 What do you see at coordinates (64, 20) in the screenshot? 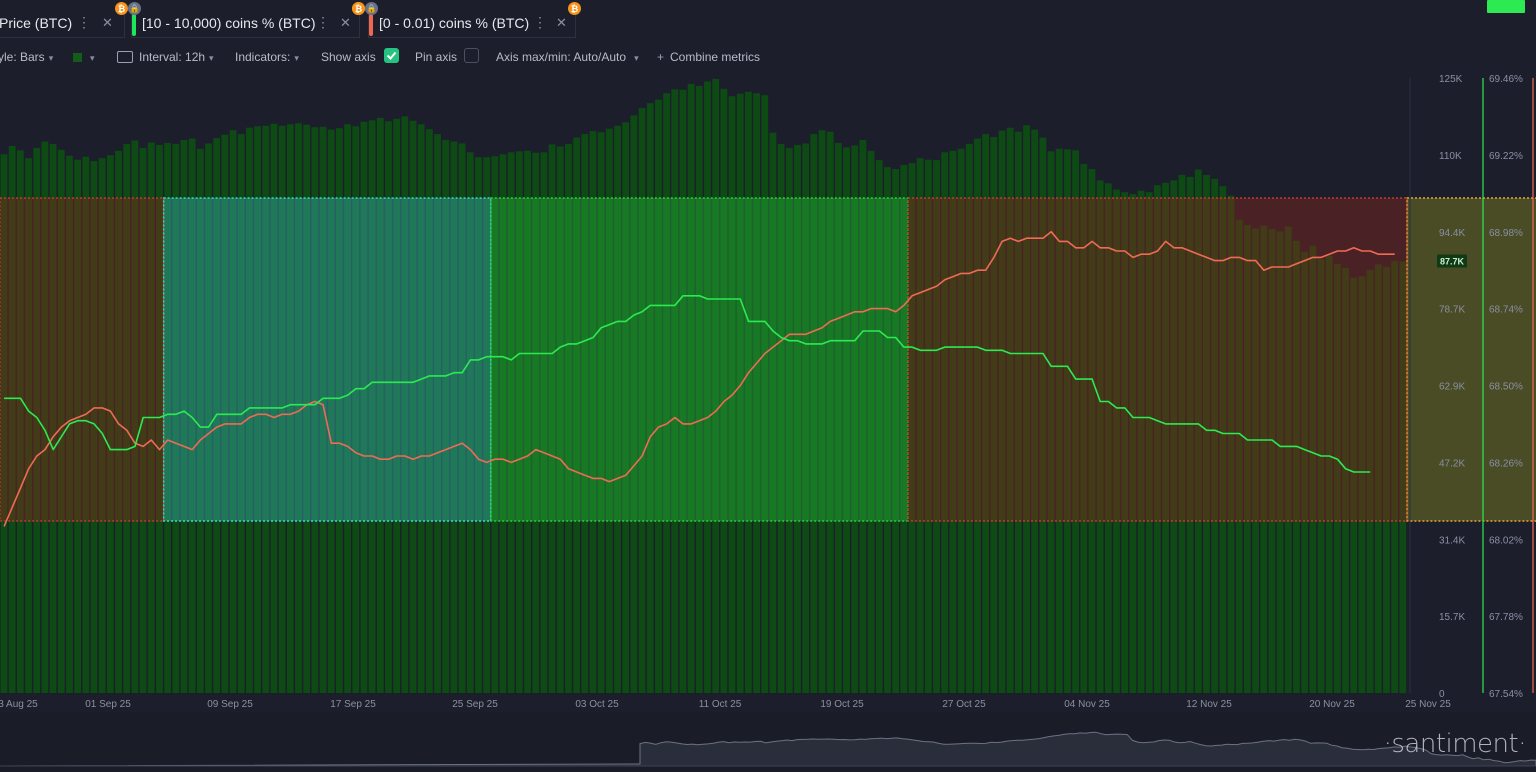
I see `tab-price-btc: Price (BTC) ⋮ ✕ ₿` at bounding box center [64, 20].